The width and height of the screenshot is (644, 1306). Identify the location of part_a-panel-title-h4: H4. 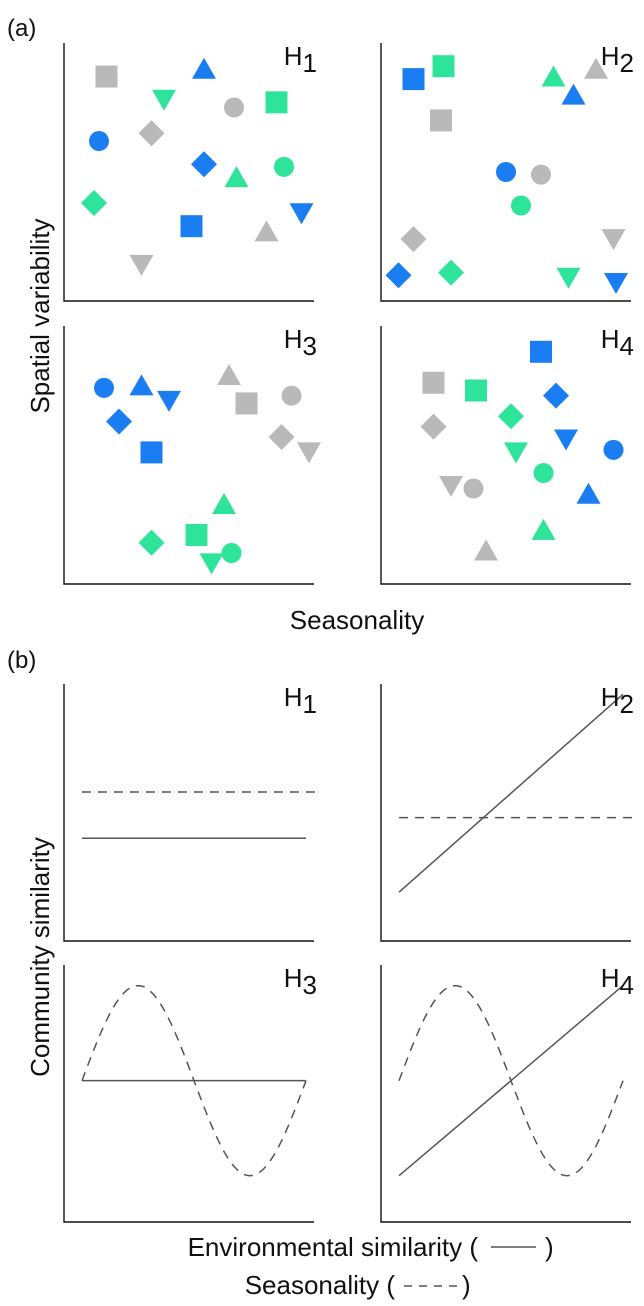
(617, 342).